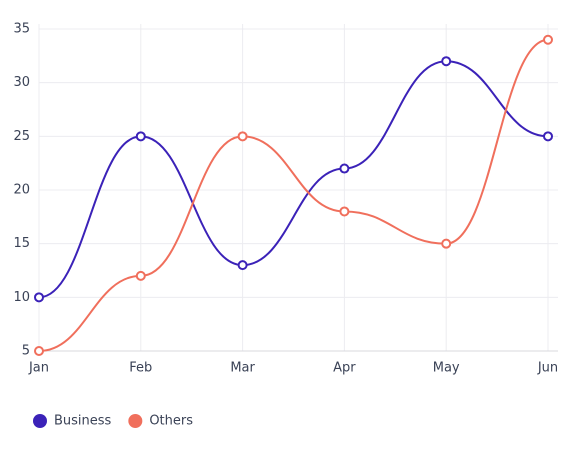 The width and height of the screenshot is (578, 454). Describe the element at coordinates (171, 421) in the screenshot. I see `legend-label: Others` at that location.